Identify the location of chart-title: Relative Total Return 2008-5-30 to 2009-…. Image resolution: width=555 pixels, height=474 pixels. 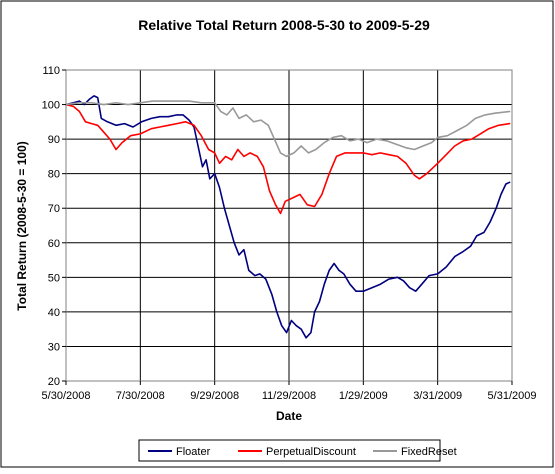
(284, 25).